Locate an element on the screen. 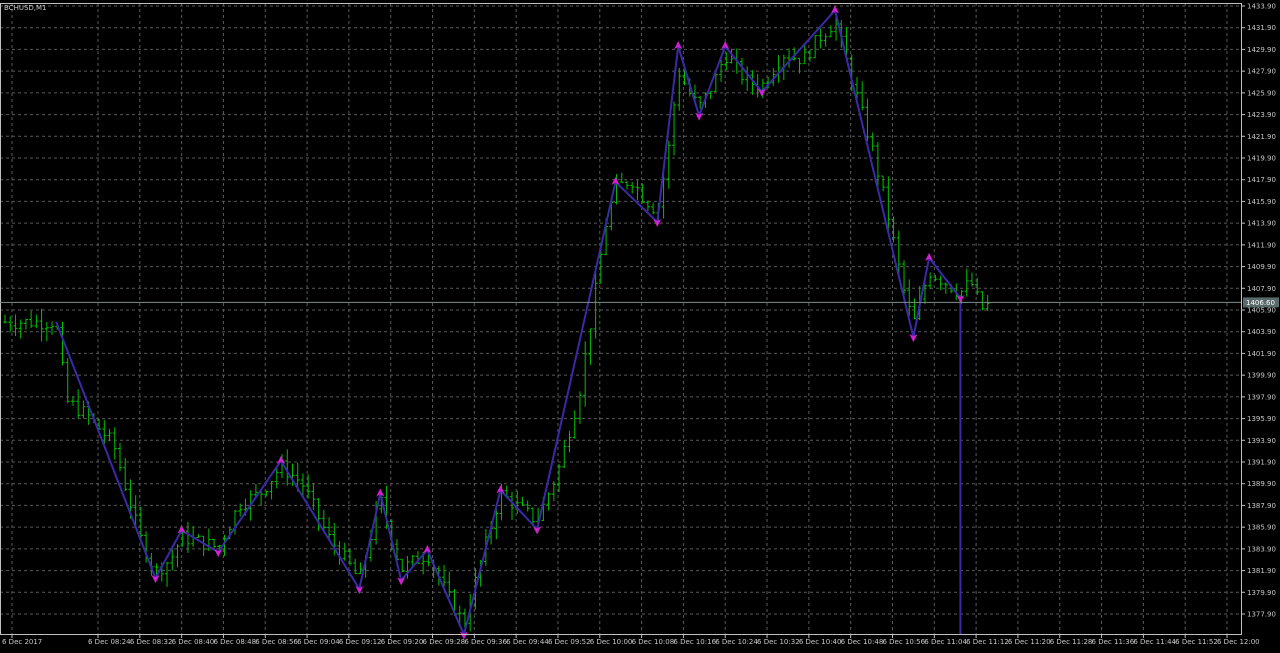 This screenshot has height=653, width=1280. chart-title: BCHUSD,M1 is located at coordinates (25, 8).